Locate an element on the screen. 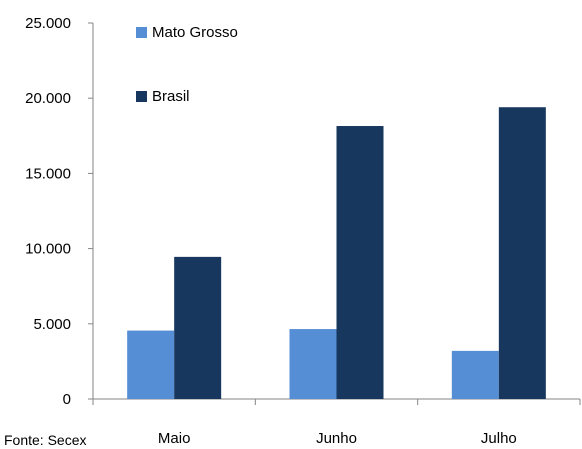 This screenshot has width=582, height=449. x-tick-label: Maio is located at coordinates (174, 438).